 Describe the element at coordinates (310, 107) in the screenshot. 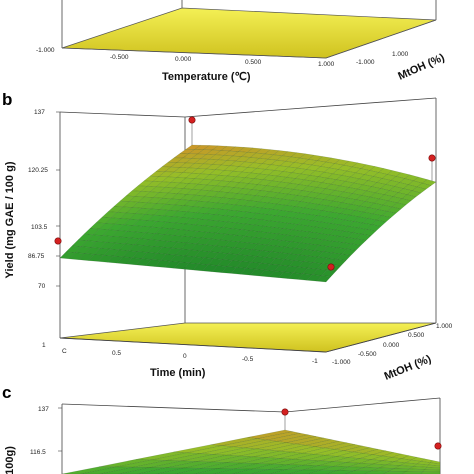

I see `panel-b-wall-top-right` at that location.